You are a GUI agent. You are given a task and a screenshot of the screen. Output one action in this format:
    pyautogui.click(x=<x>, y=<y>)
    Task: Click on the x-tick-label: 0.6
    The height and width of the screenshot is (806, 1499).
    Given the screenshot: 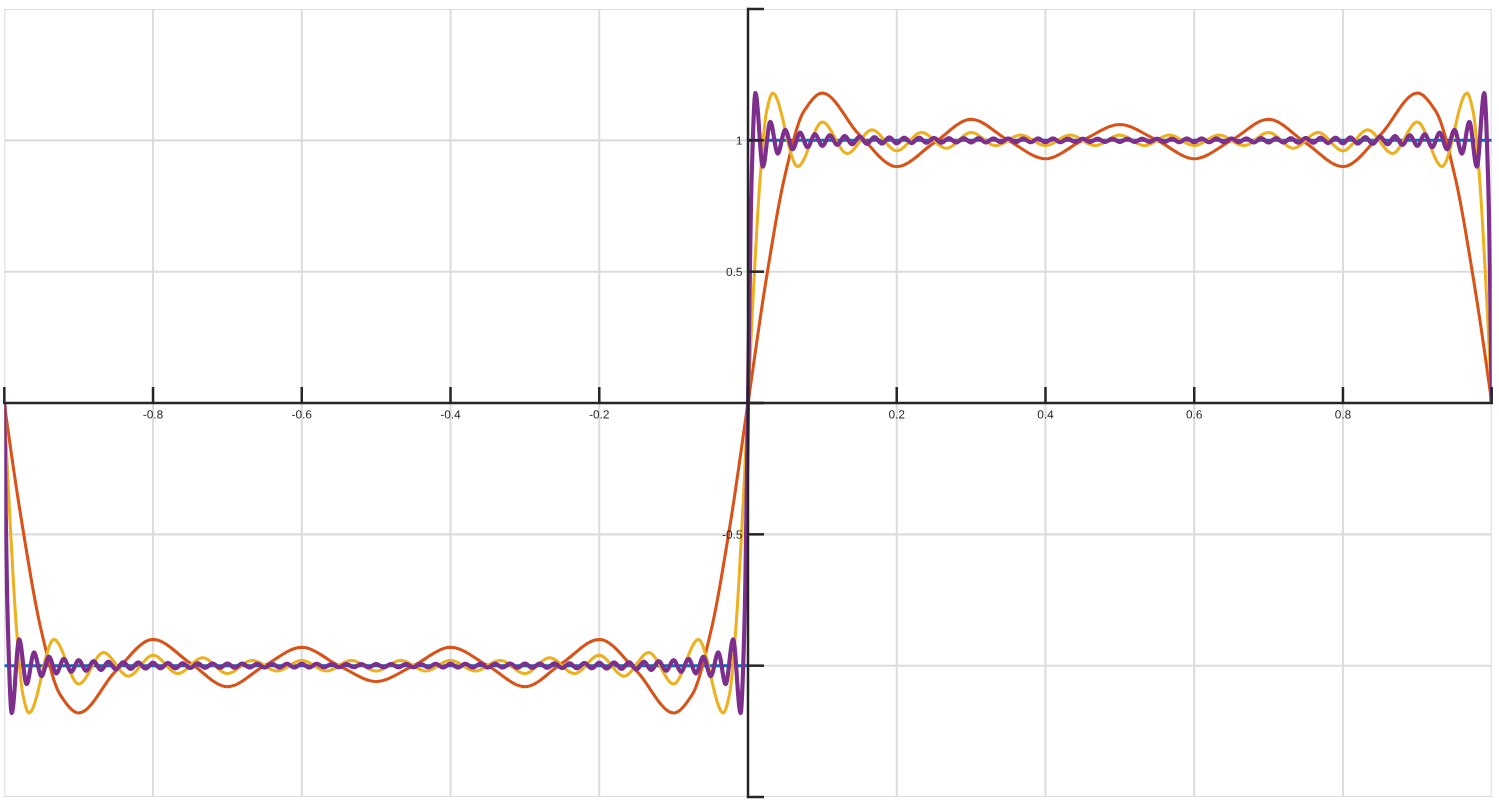 What is the action you would take?
    pyautogui.click(x=1194, y=414)
    